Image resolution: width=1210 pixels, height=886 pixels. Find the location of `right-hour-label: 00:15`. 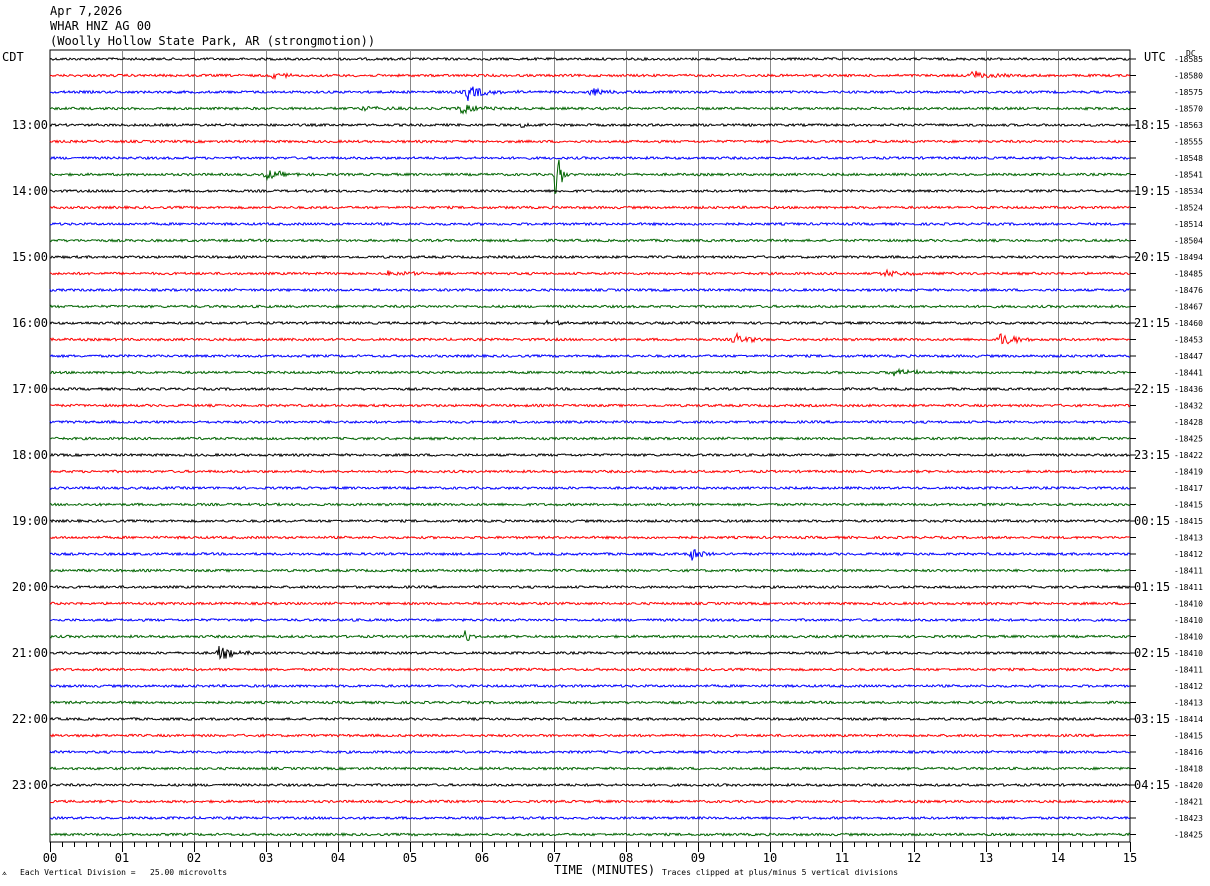

right-hour-label: 00:15 is located at coordinates (1152, 521).